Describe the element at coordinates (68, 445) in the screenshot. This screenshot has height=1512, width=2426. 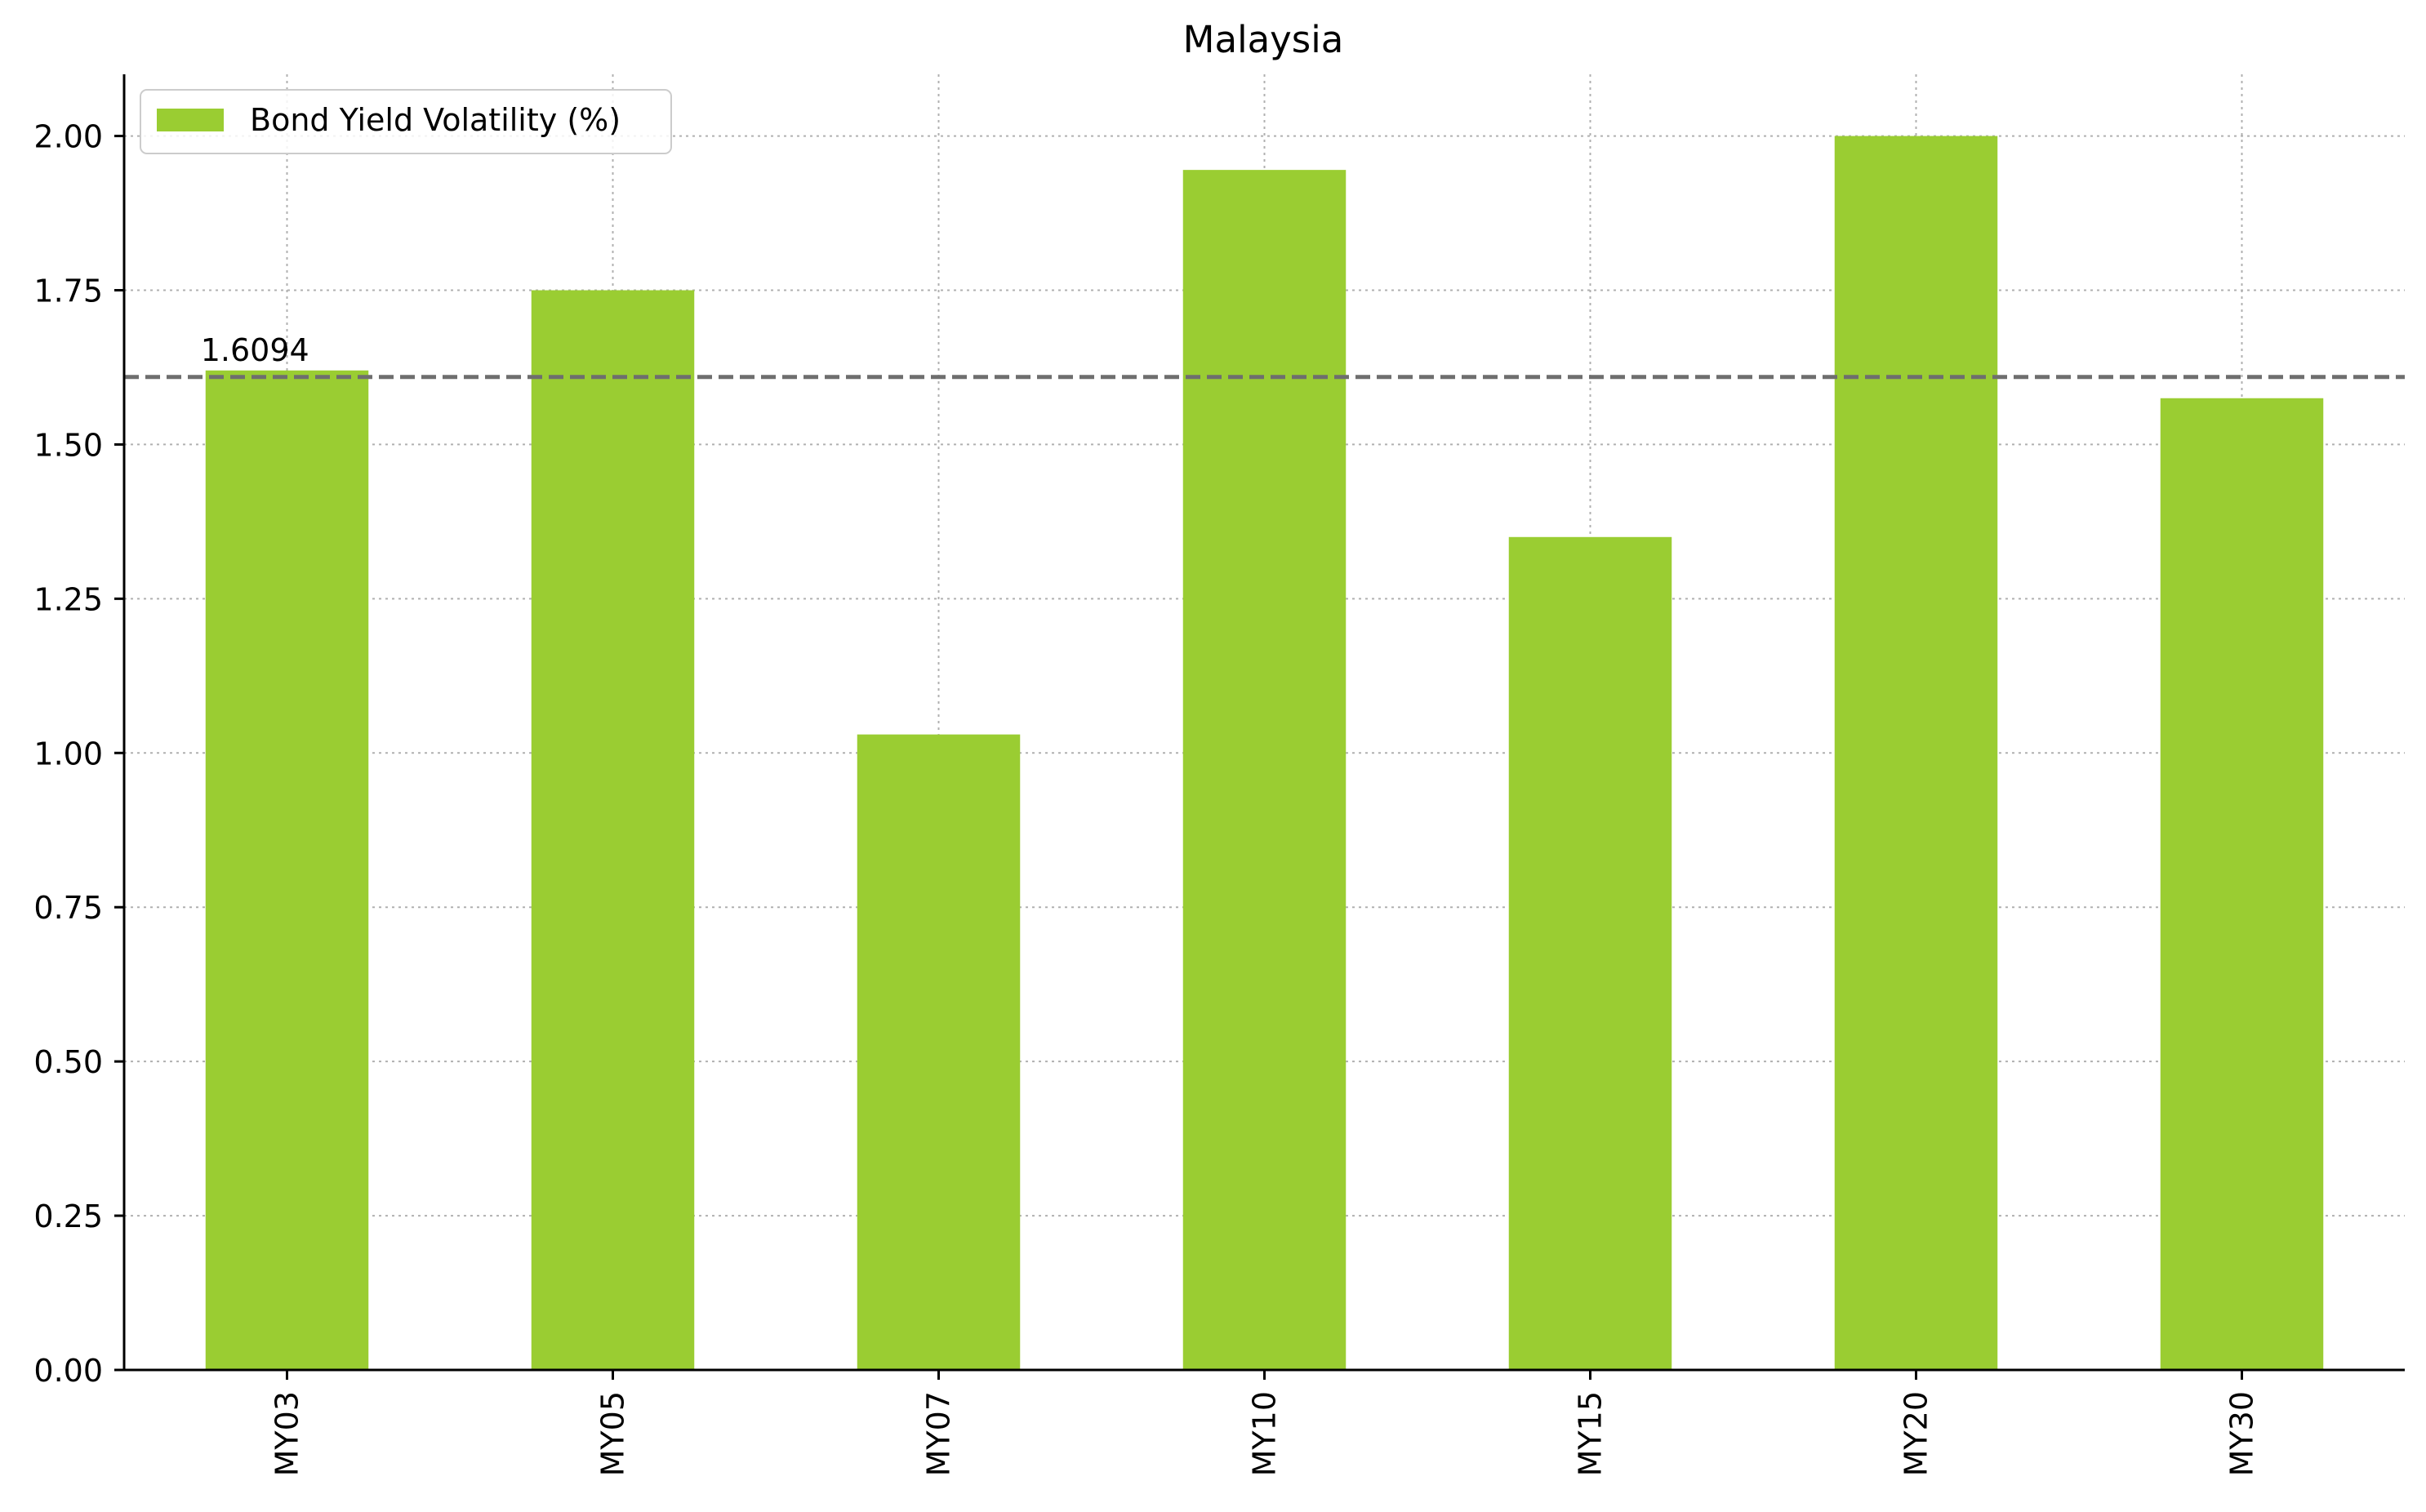
I see `y-tick-label: 1.50` at that location.